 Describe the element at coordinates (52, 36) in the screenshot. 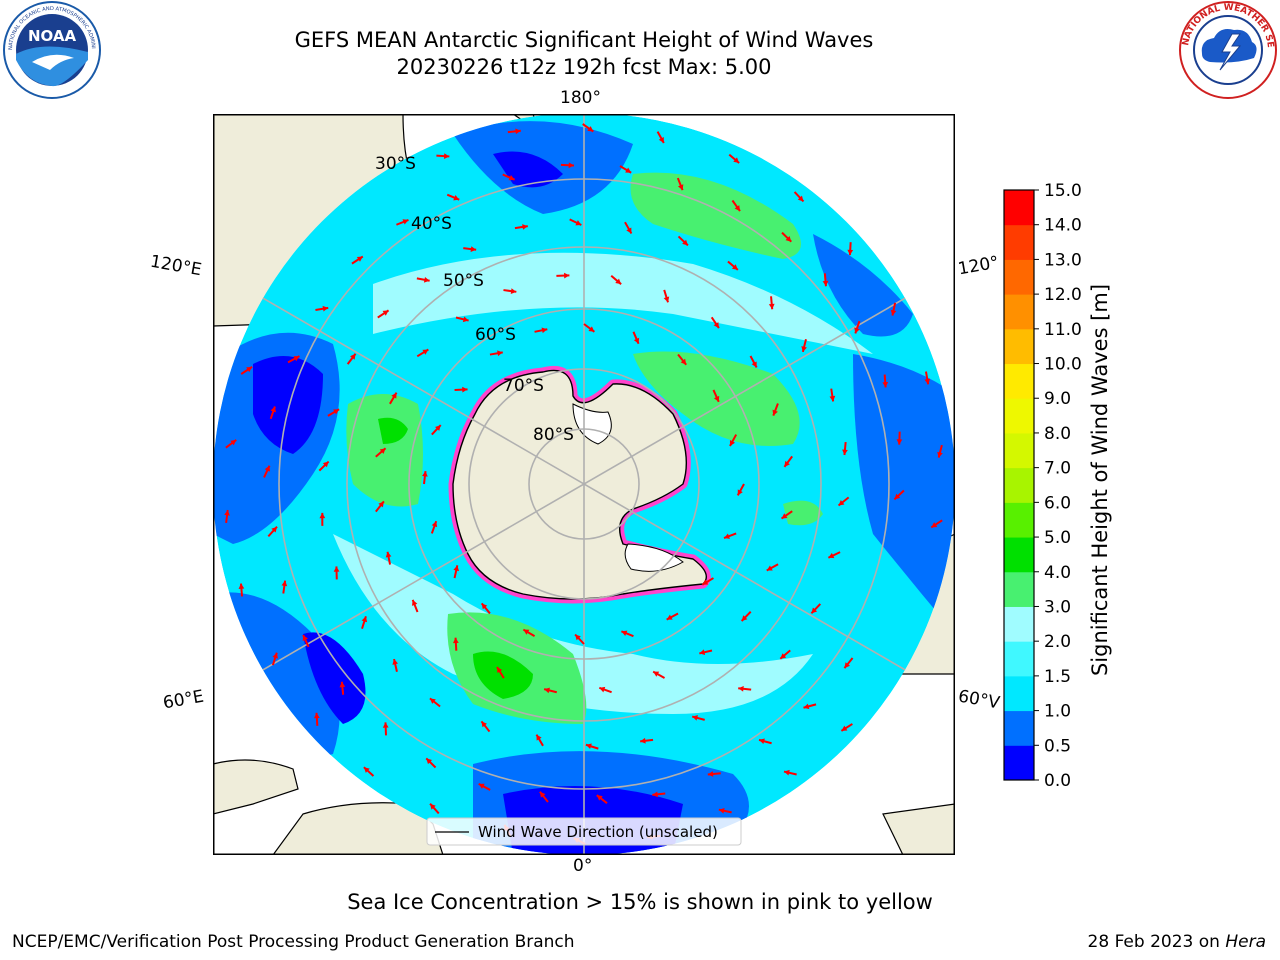

I see `noaa-logo-text: NOAA` at that location.